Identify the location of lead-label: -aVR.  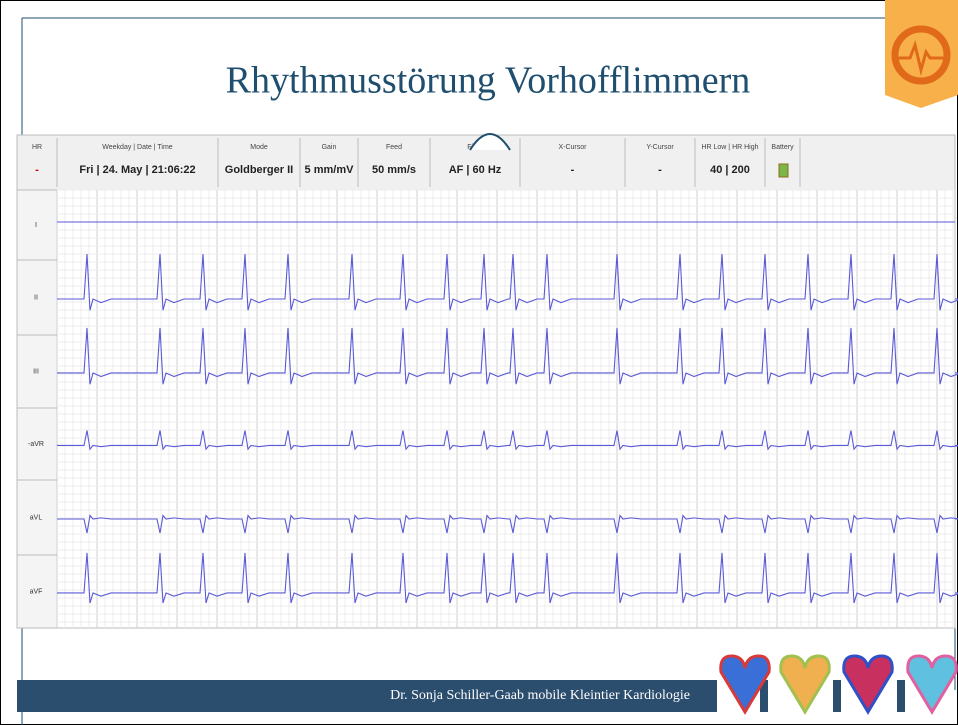
(36, 444).